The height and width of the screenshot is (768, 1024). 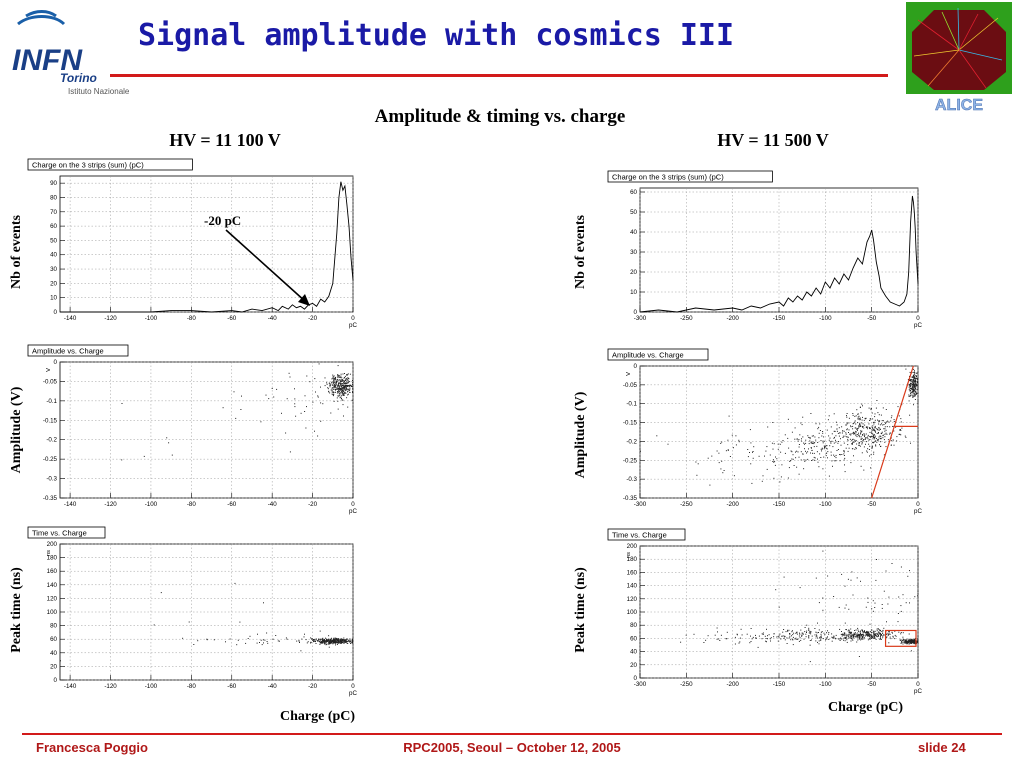 What do you see at coordinates (56, 312) in the screenshot?
I see `y-tick-label: 0` at bounding box center [56, 312].